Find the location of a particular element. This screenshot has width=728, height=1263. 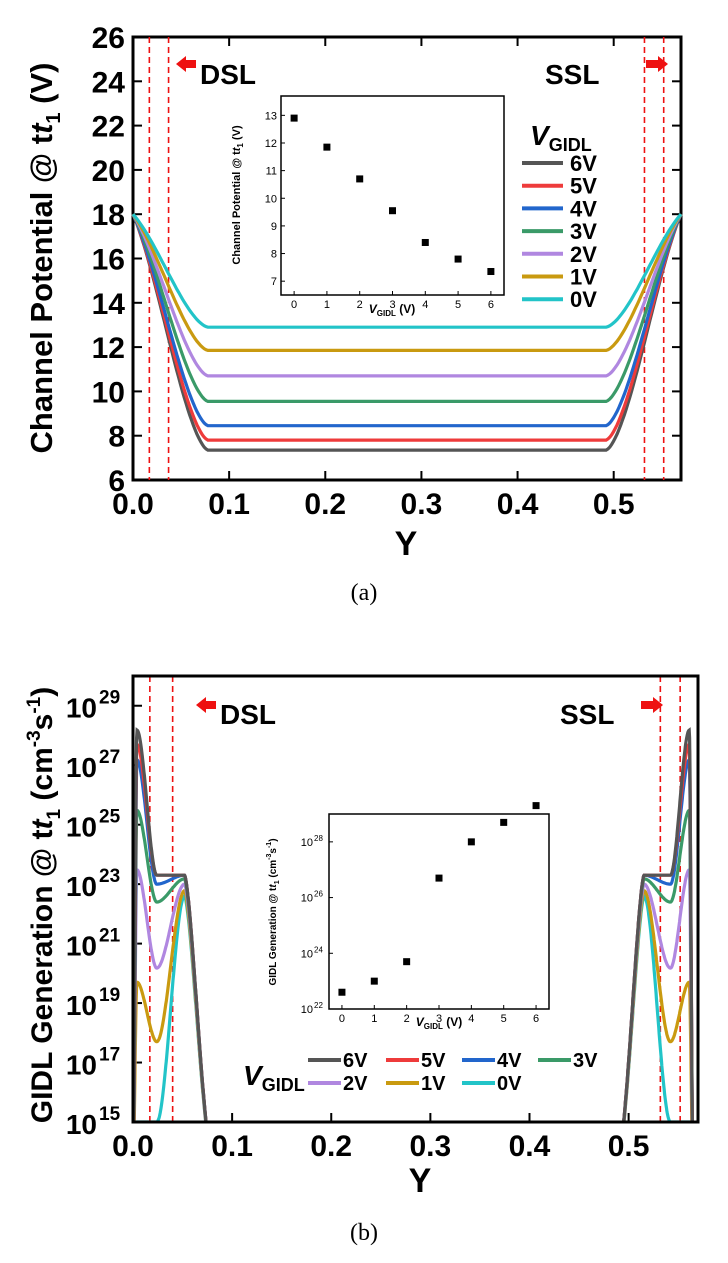

inset-y-tick-label-a: 11 is located at coordinates (271, 172).